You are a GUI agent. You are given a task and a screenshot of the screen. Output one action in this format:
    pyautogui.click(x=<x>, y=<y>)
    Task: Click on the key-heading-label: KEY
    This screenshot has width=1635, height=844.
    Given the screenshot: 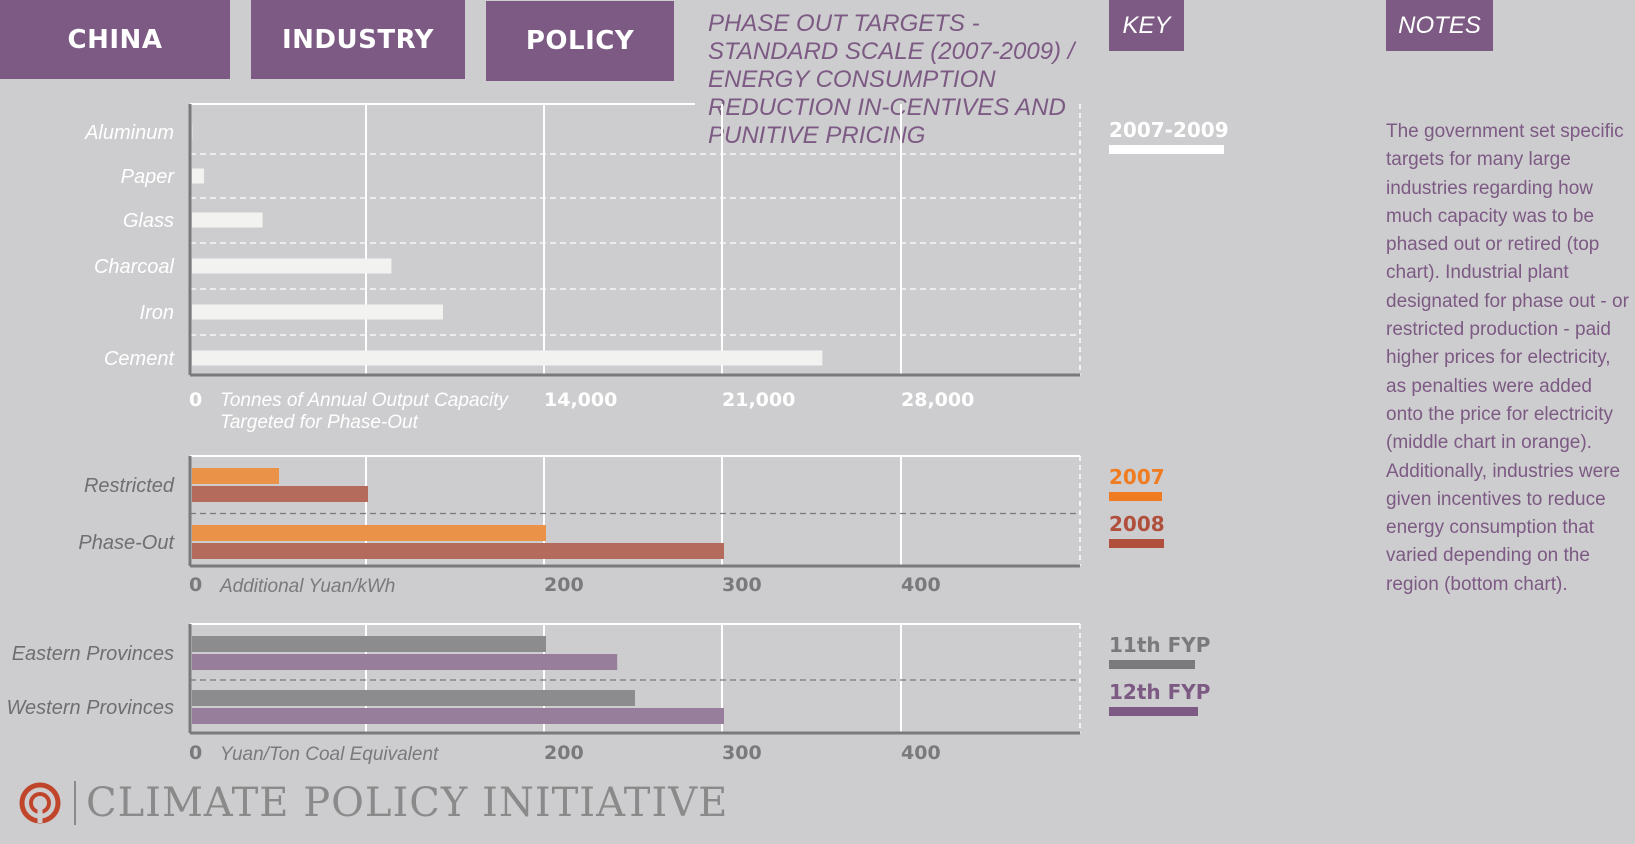 What is the action you would take?
    pyautogui.click(x=1146, y=25)
    